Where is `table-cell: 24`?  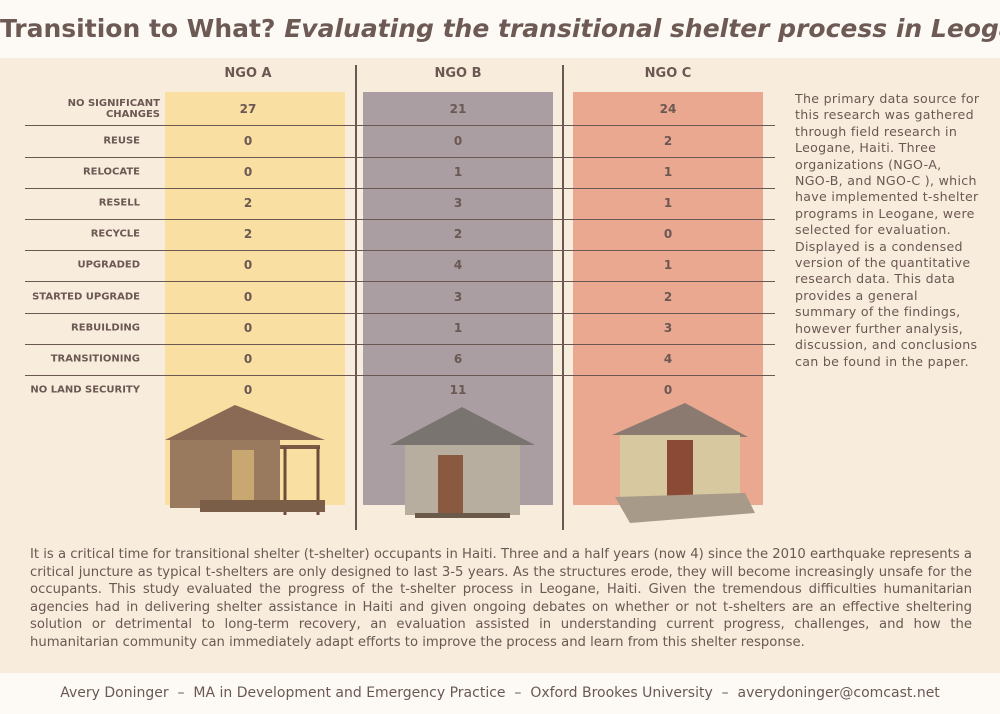 table-cell: 24 is located at coordinates (668, 109).